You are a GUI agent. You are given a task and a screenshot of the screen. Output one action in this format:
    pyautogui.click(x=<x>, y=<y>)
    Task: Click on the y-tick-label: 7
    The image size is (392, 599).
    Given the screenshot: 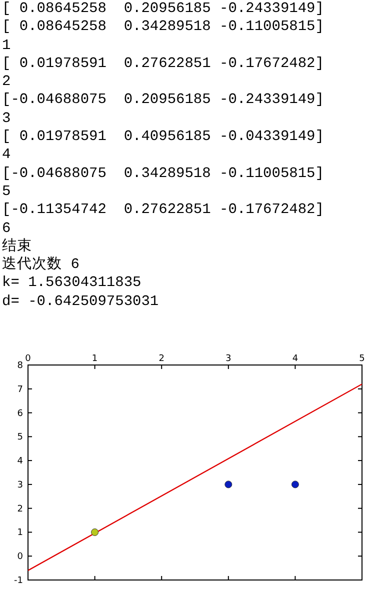 What is the action you would take?
    pyautogui.click(x=20, y=389)
    